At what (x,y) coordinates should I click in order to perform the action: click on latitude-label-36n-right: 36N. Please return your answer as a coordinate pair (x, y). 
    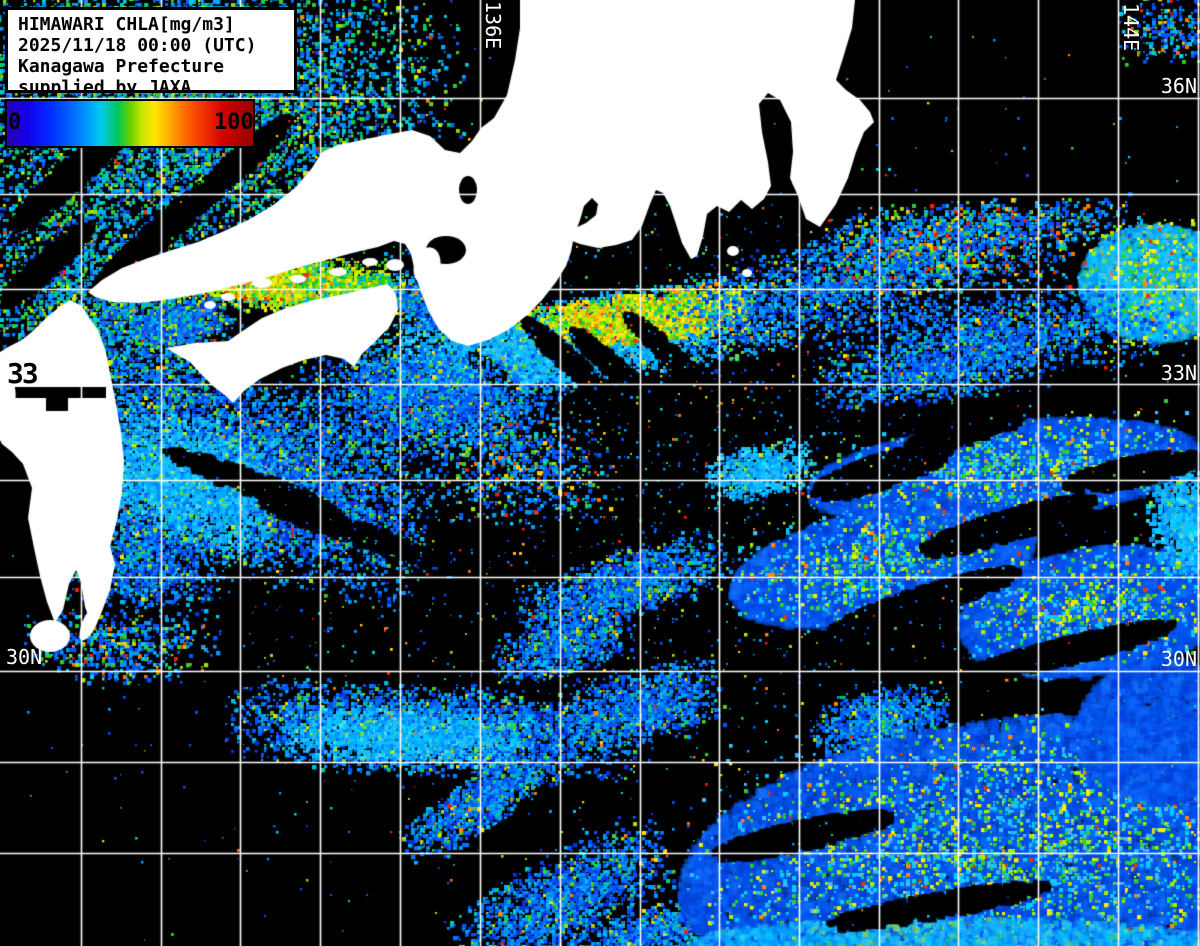
    Looking at the image, I should click on (1178, 86).